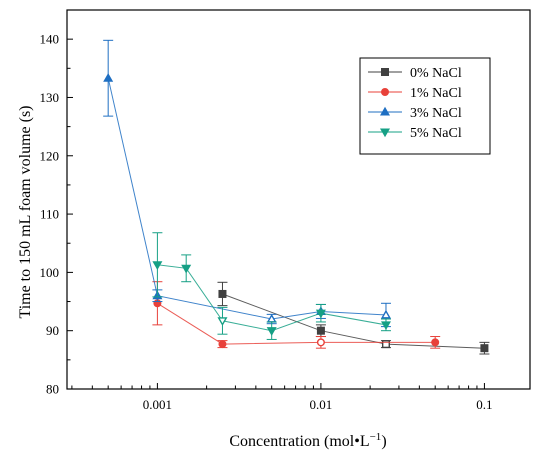 The width and height of the screenshot is (550, 459). I want to click on y-tick-label: 110, so click(49, 214).